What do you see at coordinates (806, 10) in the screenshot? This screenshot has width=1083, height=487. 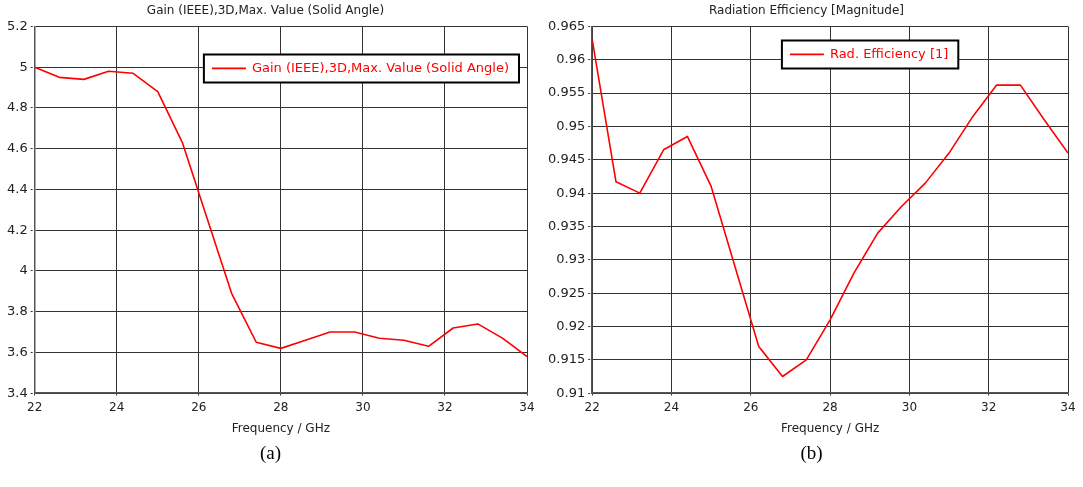 I see `chart-title: Radiation Efficiency [Magnitude]` at bounding box center [806, 10].